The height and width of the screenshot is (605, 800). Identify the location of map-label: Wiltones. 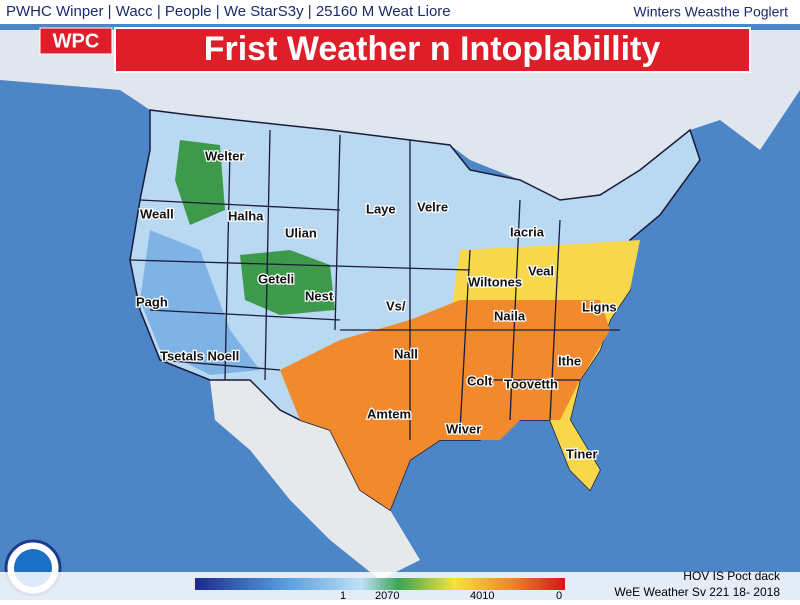
(495, 281).